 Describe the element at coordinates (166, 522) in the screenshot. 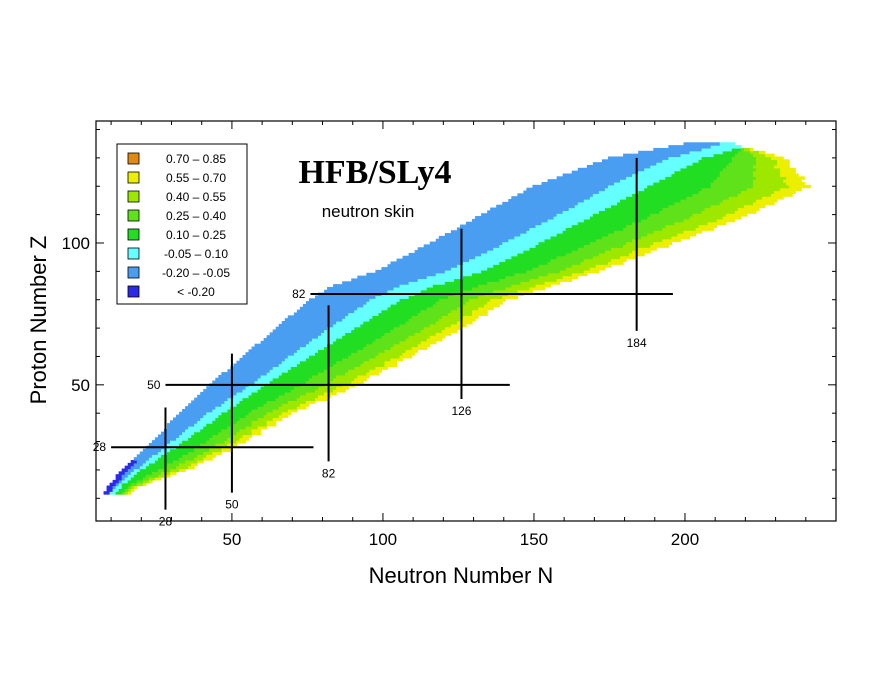

I see `magic-label-n-28: 28` at that location.